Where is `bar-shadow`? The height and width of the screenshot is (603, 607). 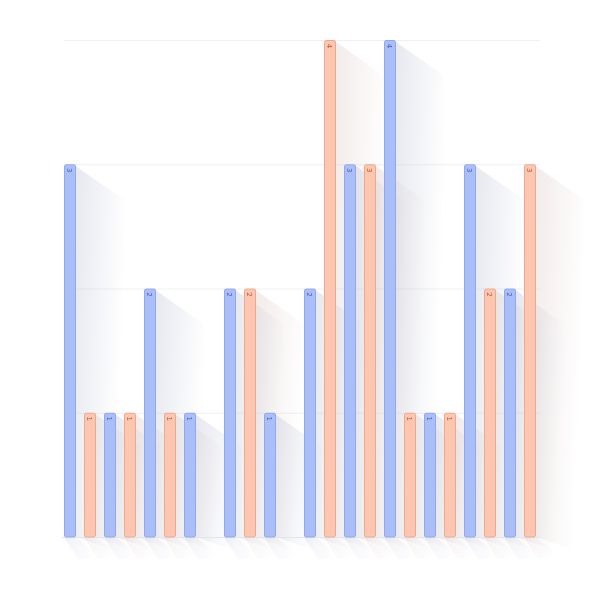 bar-shadow is located at coordinates (560, 360).